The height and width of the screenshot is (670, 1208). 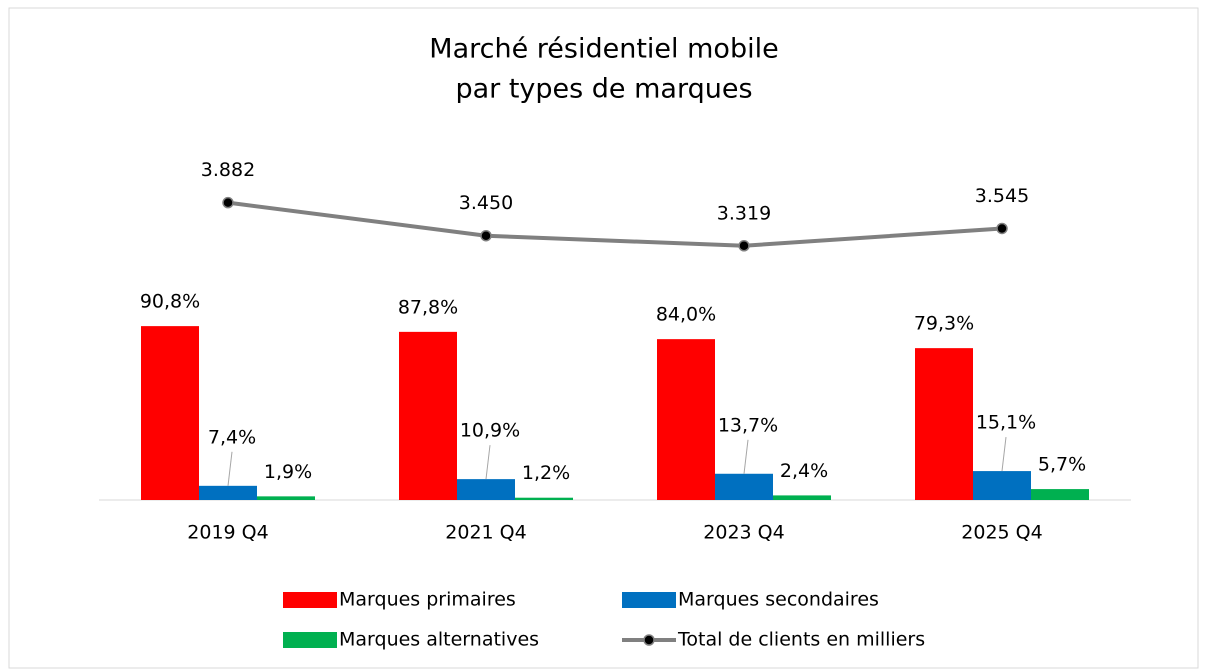 What do you see at coordinates (743, 533) in the screenshot?
I see `x-tick-label: 2023 Q4` at bounding box center [743, 533].